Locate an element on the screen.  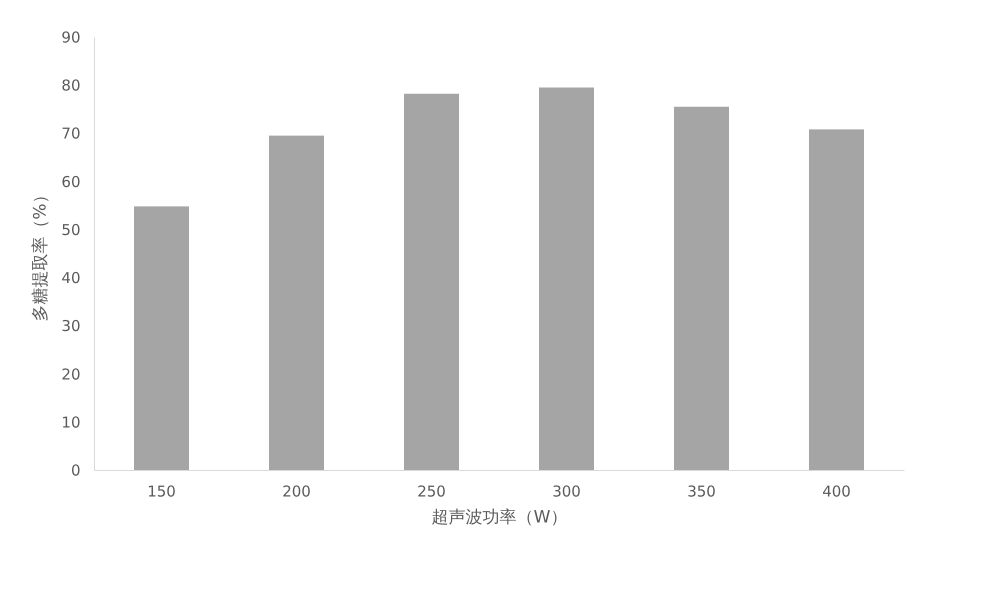
x-tick-label: 150 is located at coordinates (161, 491).